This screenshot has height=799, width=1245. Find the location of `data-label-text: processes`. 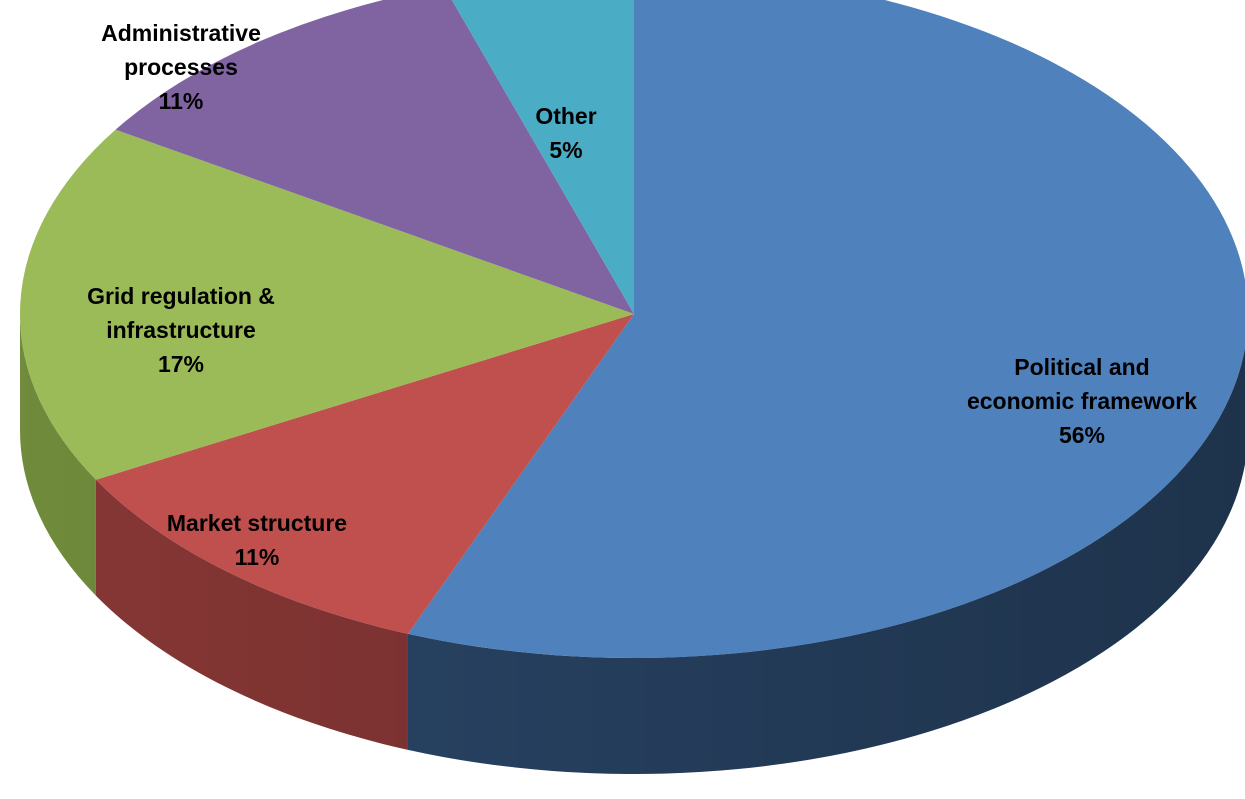

data-label-text: processes is located at coordinates (181, 67).